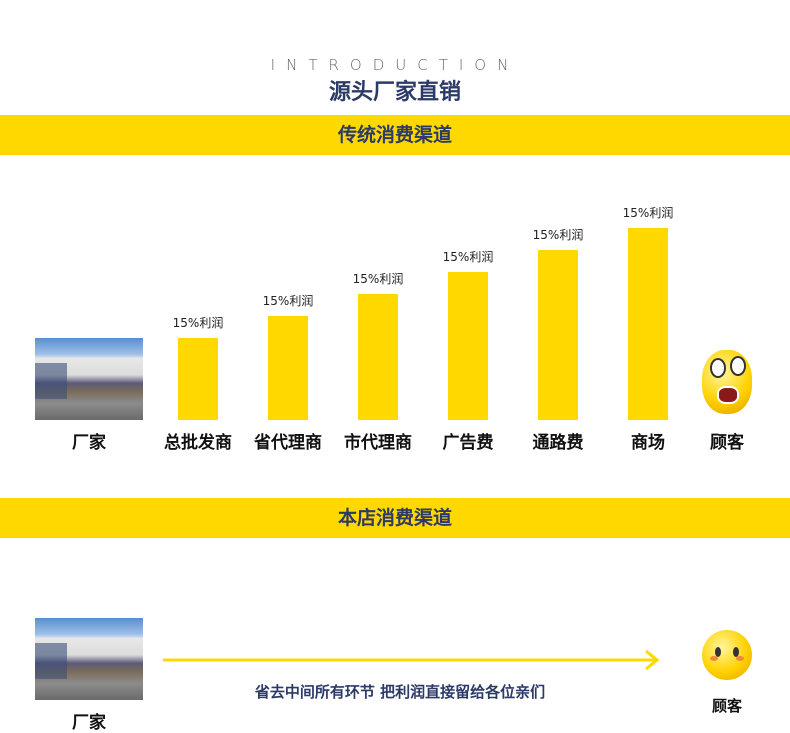  What do you see at coordinates (468, 443) in the screenshot?
I see `stage-label: 广告费` at bounding box center [468, 443].